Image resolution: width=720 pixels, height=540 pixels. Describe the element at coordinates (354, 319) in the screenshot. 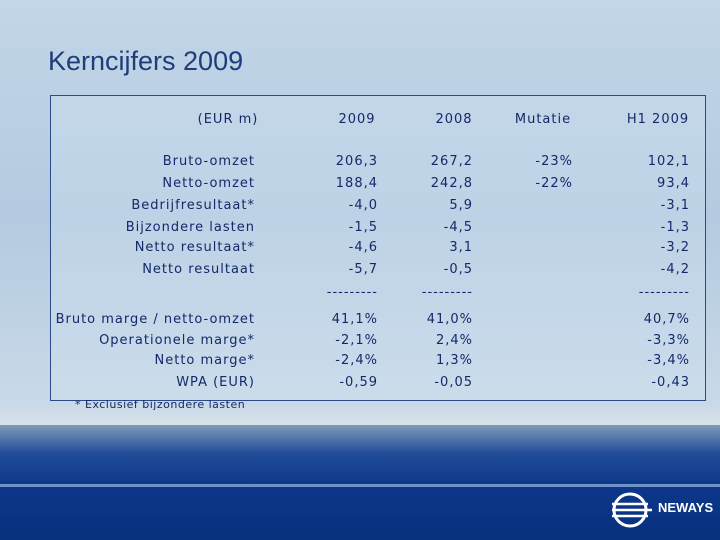

I see `table-cell: 41,1%` at that location.